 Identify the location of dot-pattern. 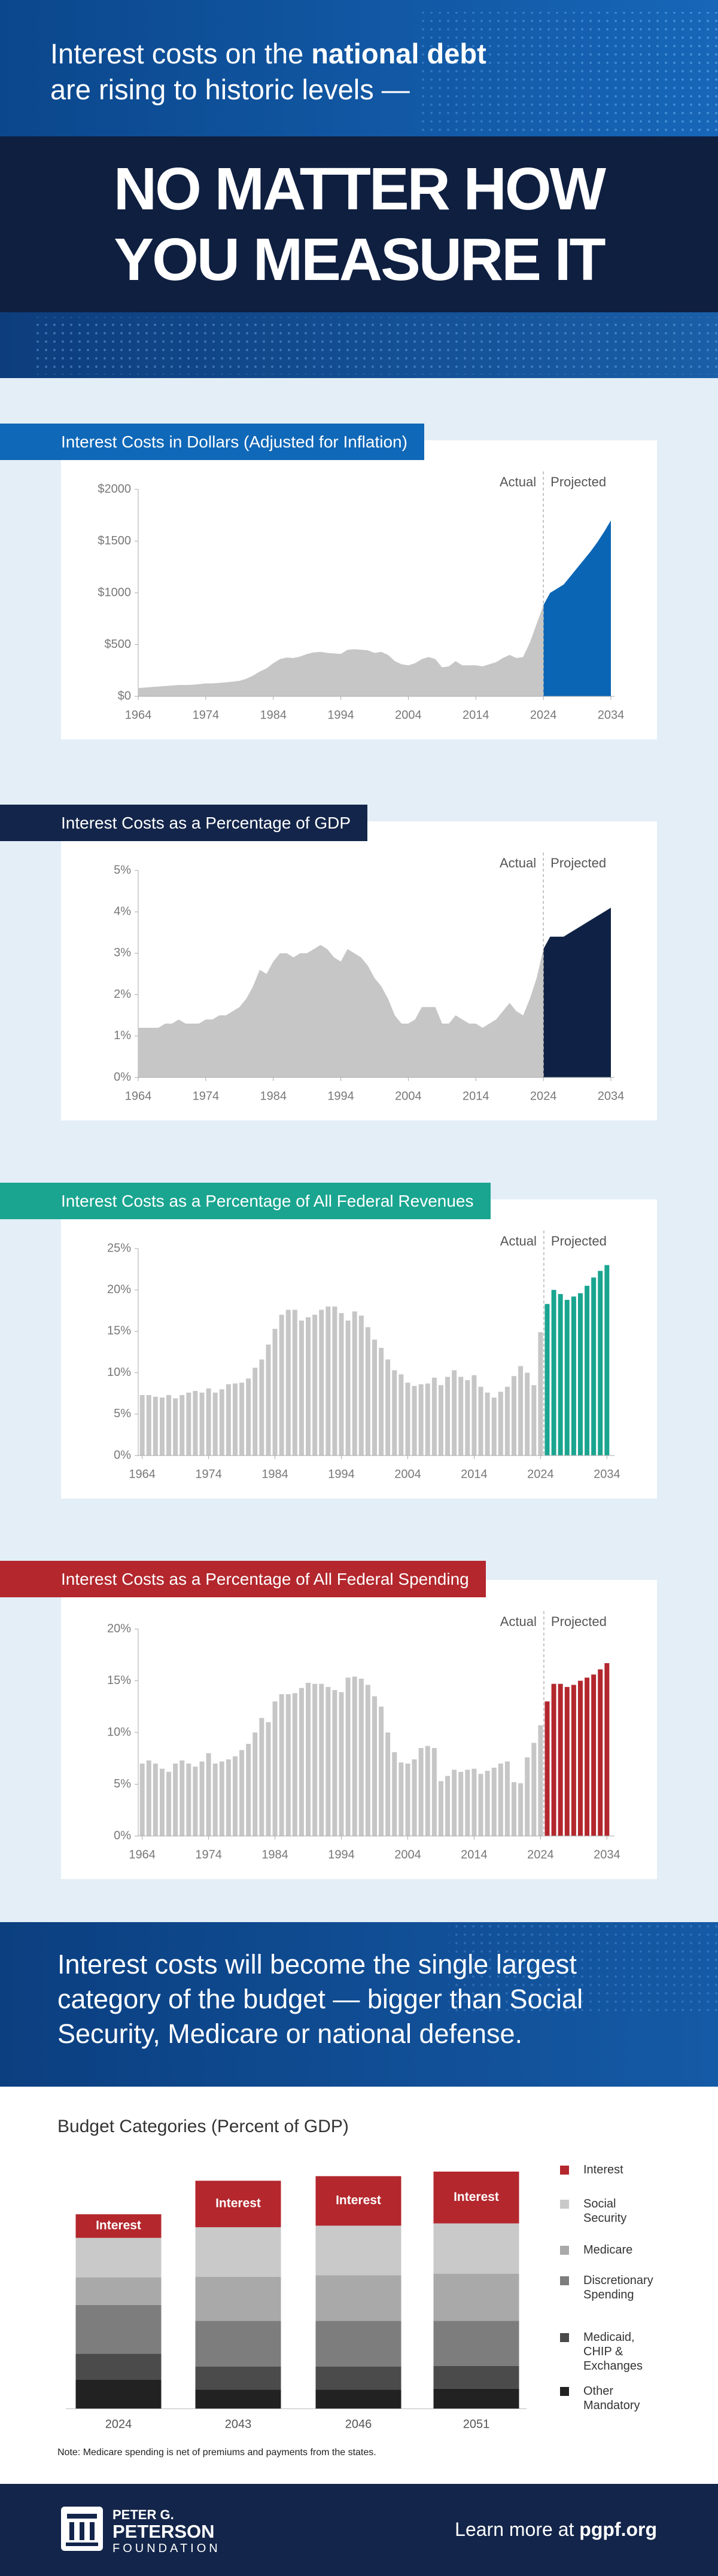
(377, 345).